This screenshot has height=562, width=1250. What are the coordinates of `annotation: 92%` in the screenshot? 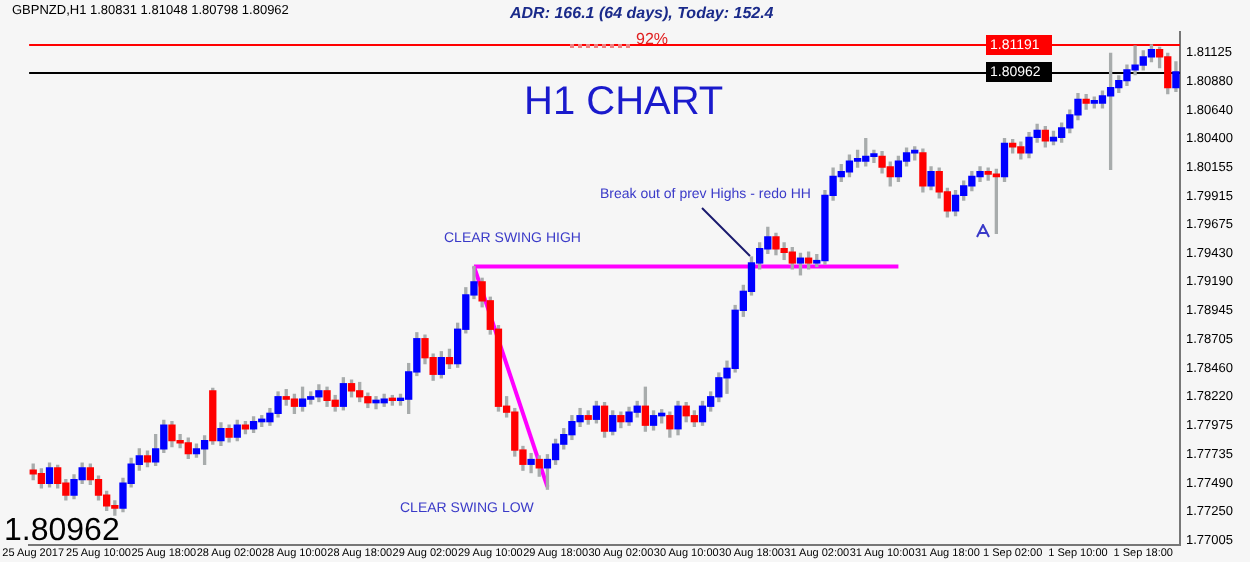 It's located at (652, 39).